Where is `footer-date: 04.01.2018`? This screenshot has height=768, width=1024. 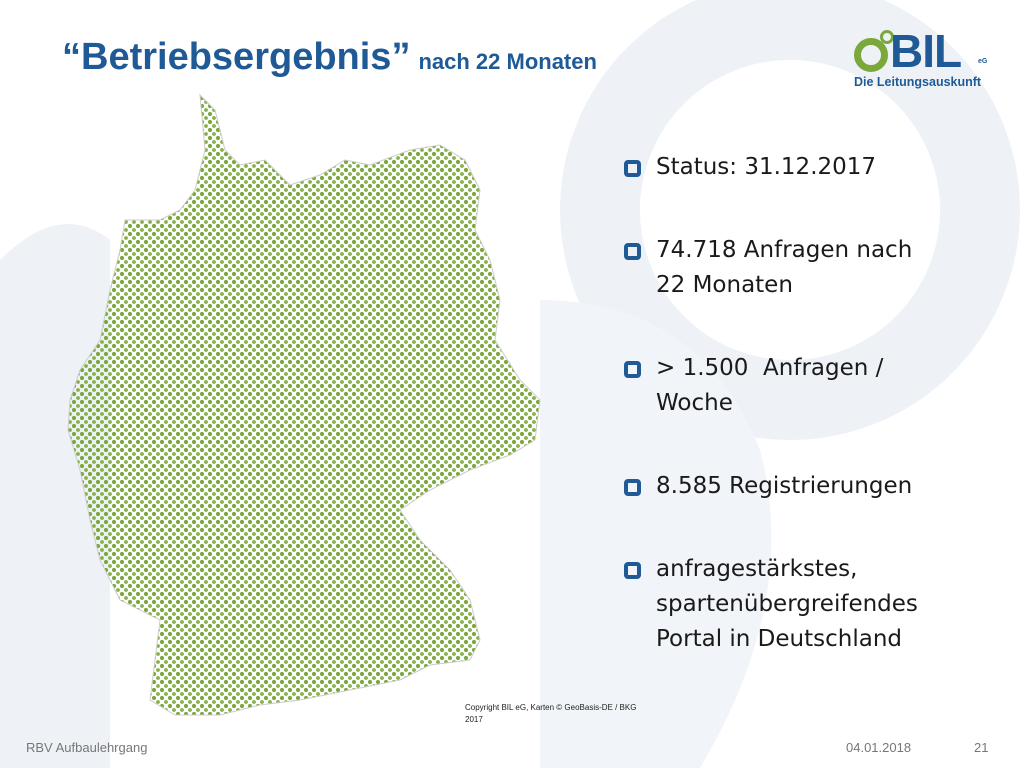
footer-date: 04.01.2018 is located at coordinates (879, 747).